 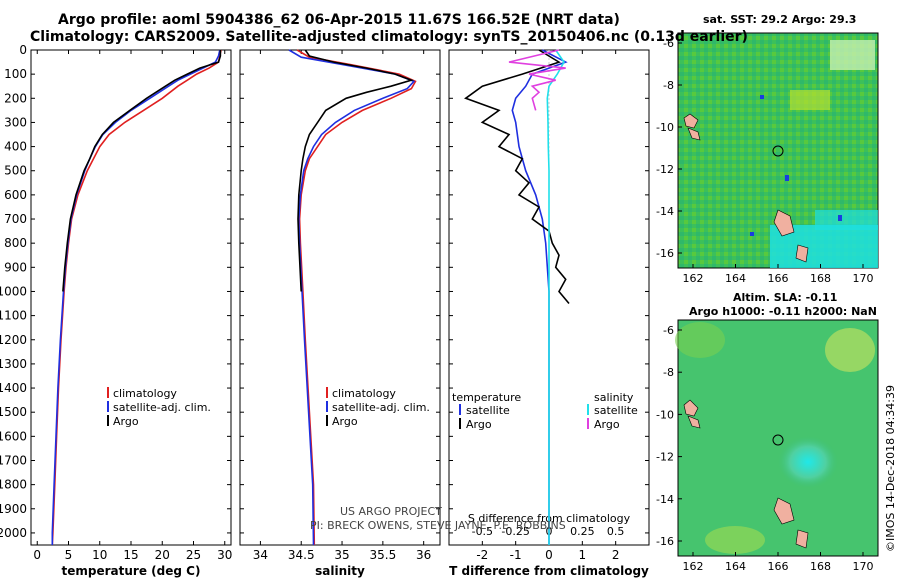 What do you see at coordinates (780, 19) in the screenshot?
I see `sst-map-title: sat. SST: 29.2 Argo: 29.3` at bounding box center [780, 19].